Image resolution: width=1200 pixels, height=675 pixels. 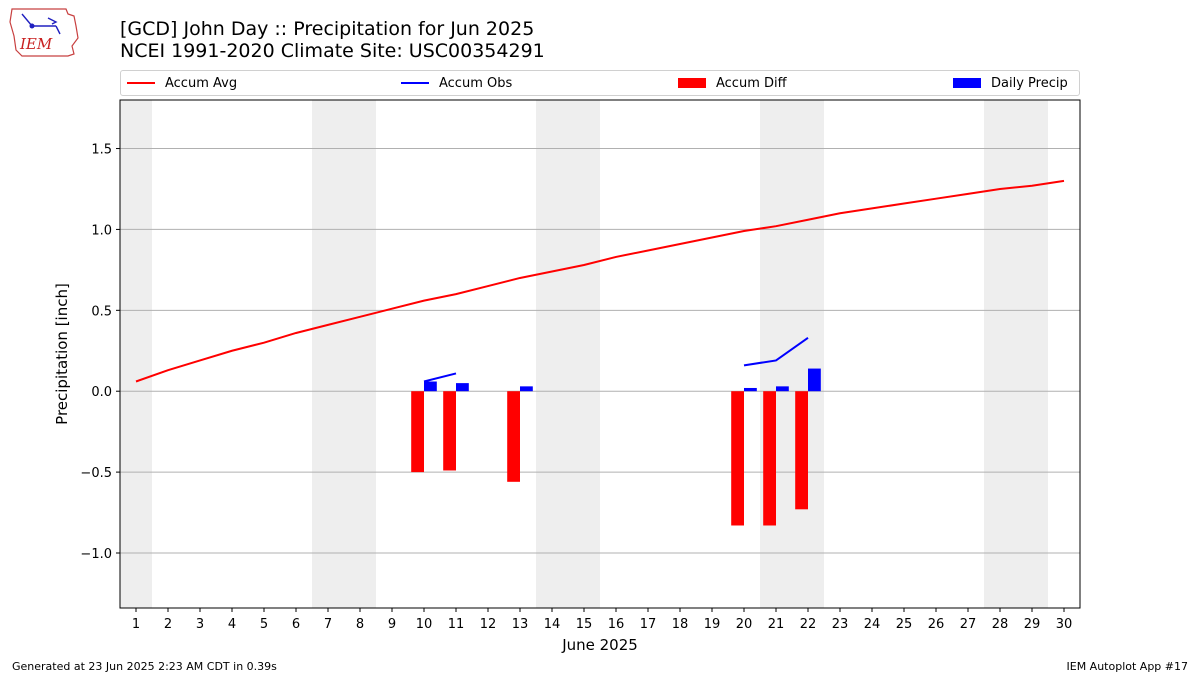 I want to click on legend-label-accum-obs: Accum Obs, so click(x=476, y=83).